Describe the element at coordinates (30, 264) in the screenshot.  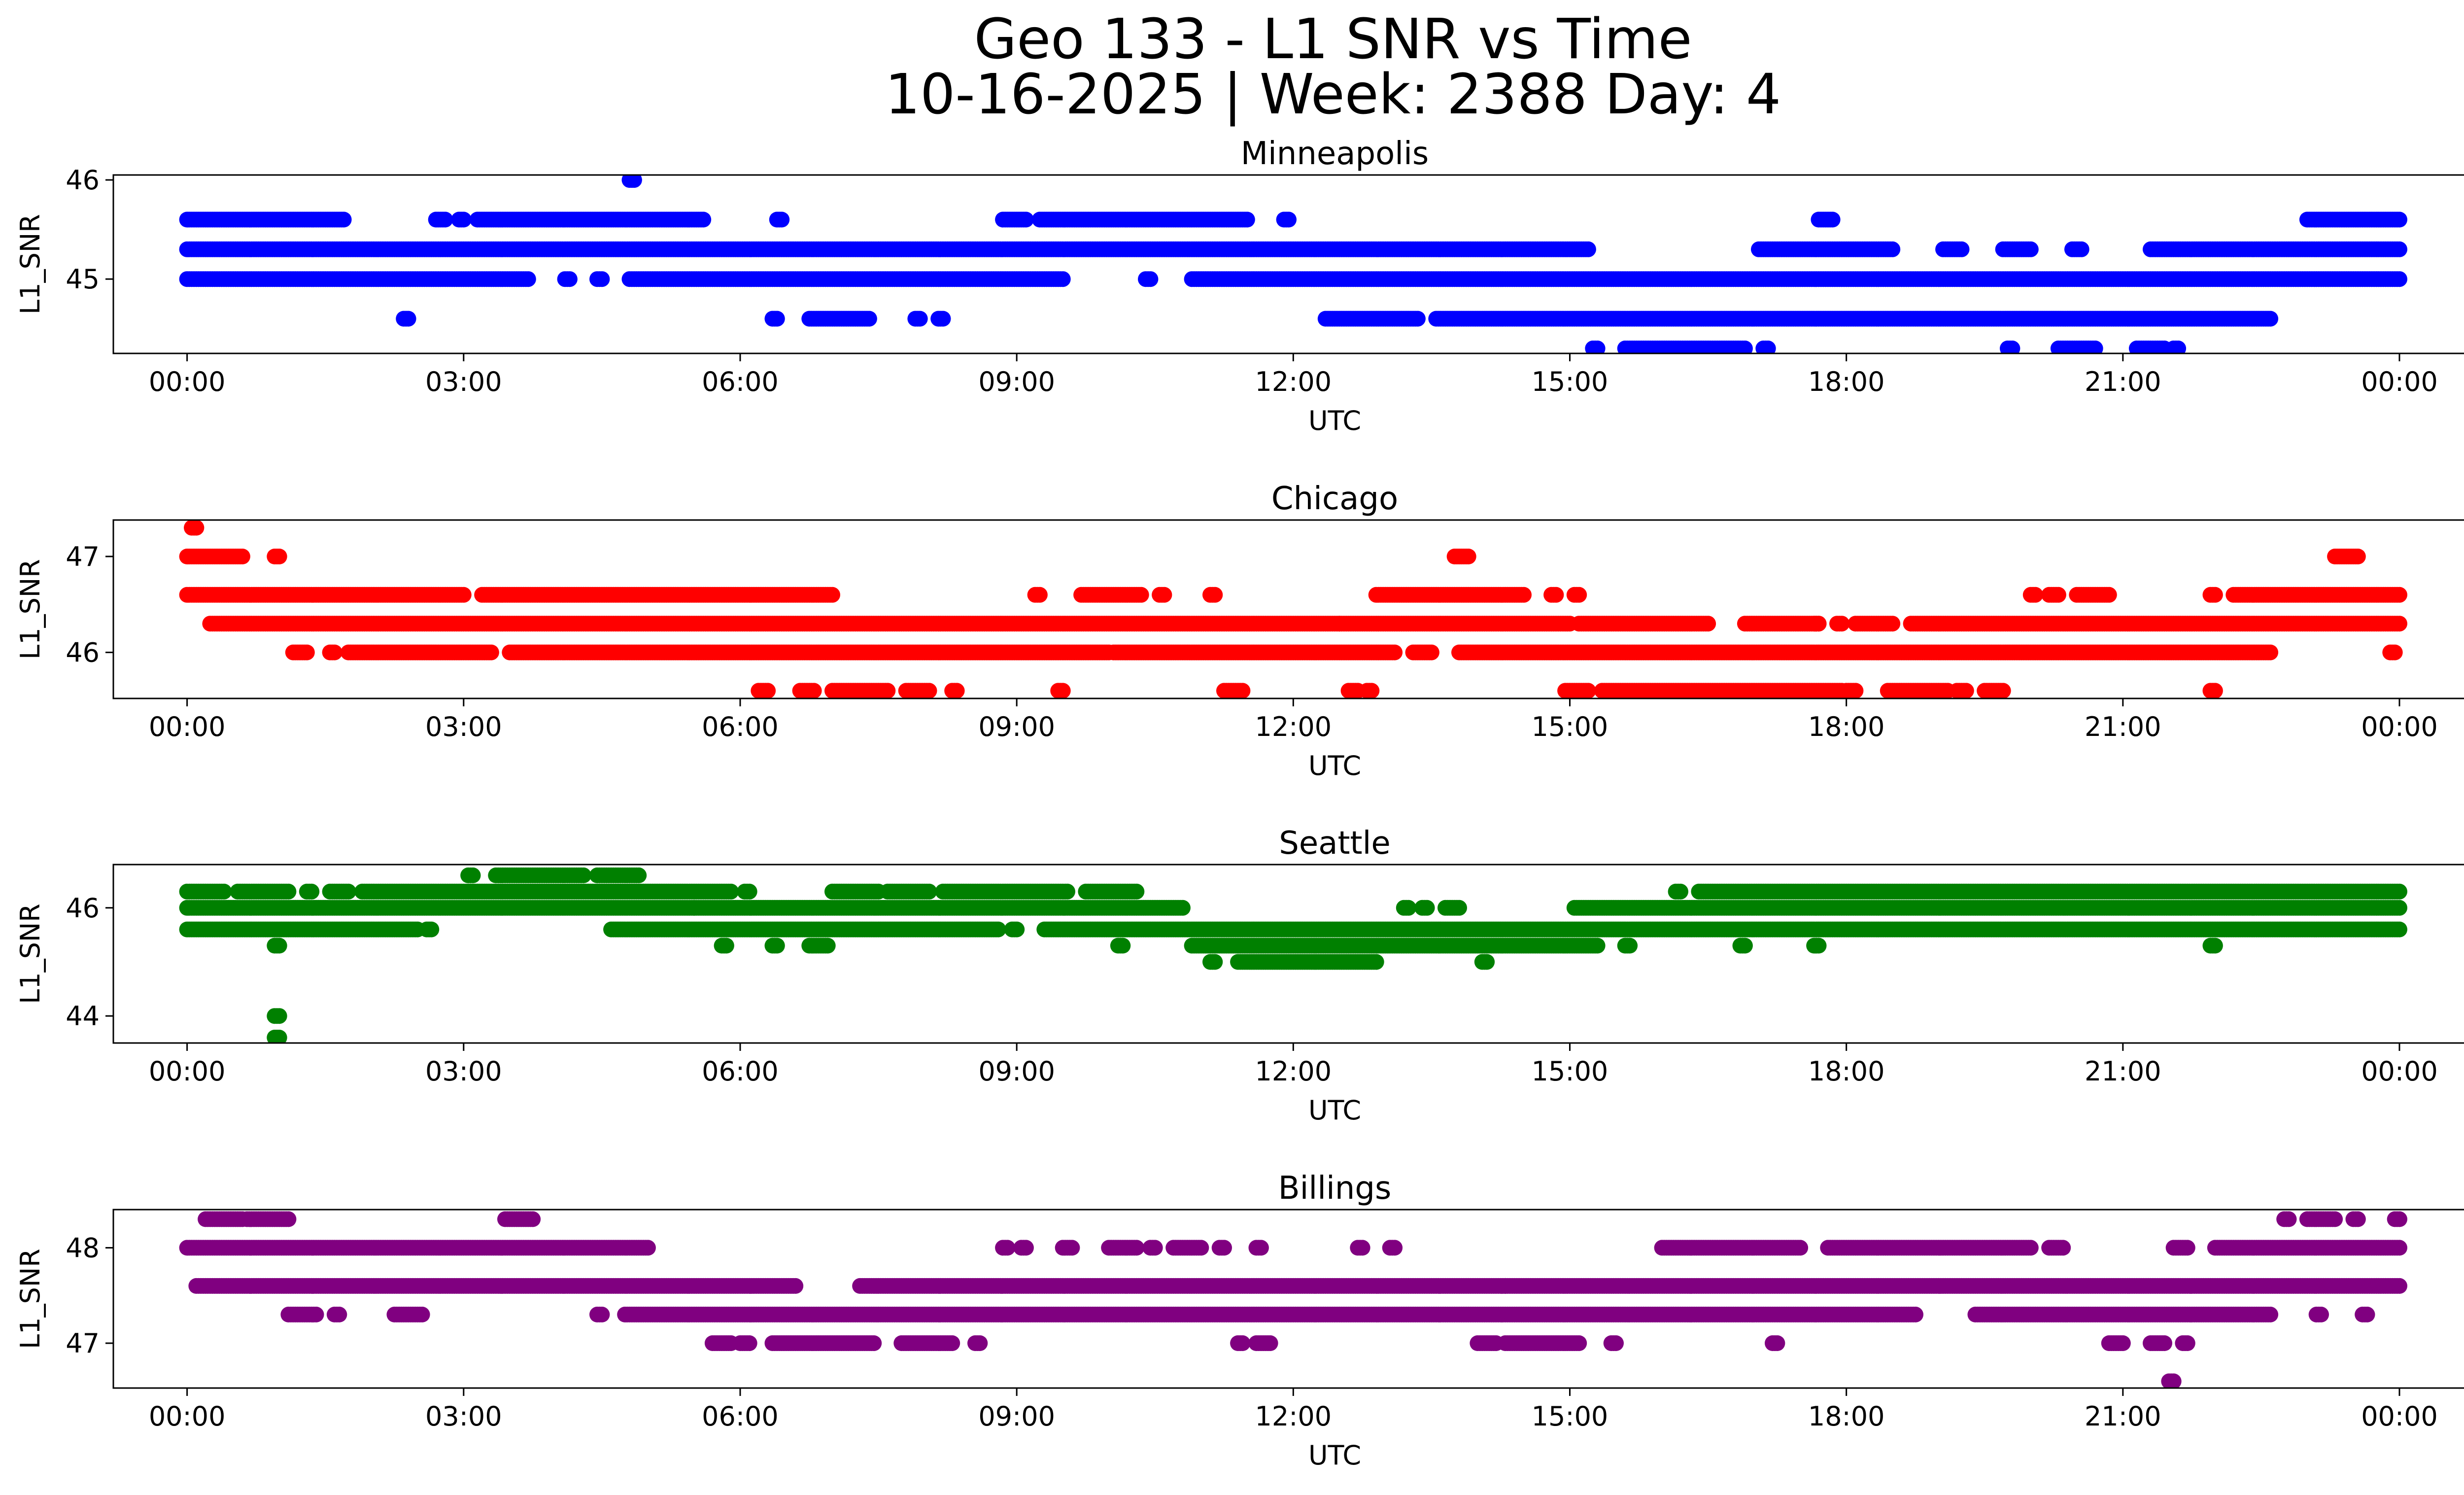
I see `y-axis-label: L1_SNR` at that location.